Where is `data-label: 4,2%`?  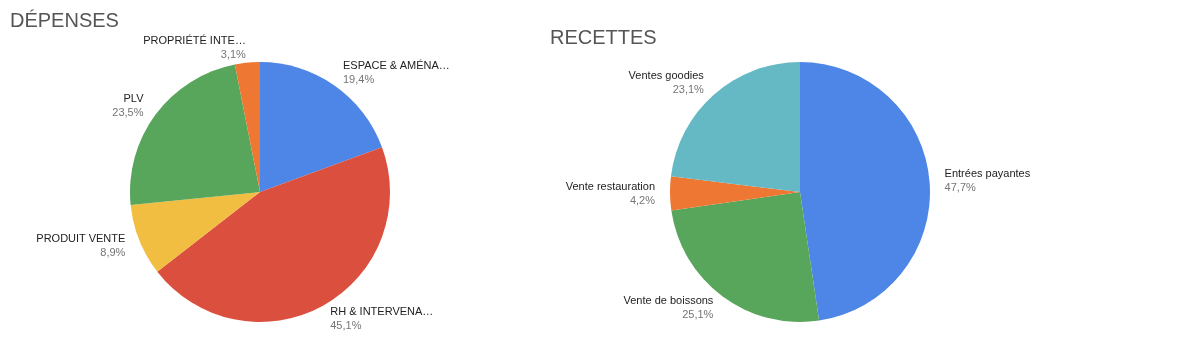 data-label: 4,2% is located at coordinates (642, 199).